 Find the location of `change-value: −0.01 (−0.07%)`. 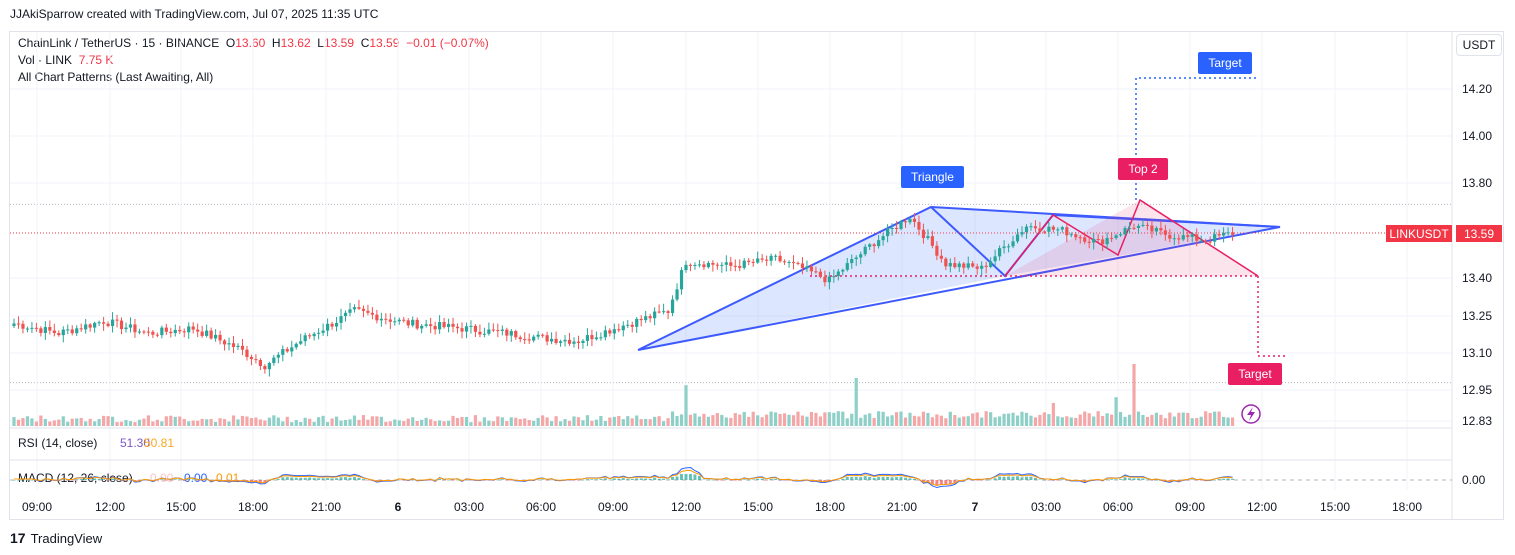

change-value: −0.01 (−0.07%) is located at coordinates (447, 43).